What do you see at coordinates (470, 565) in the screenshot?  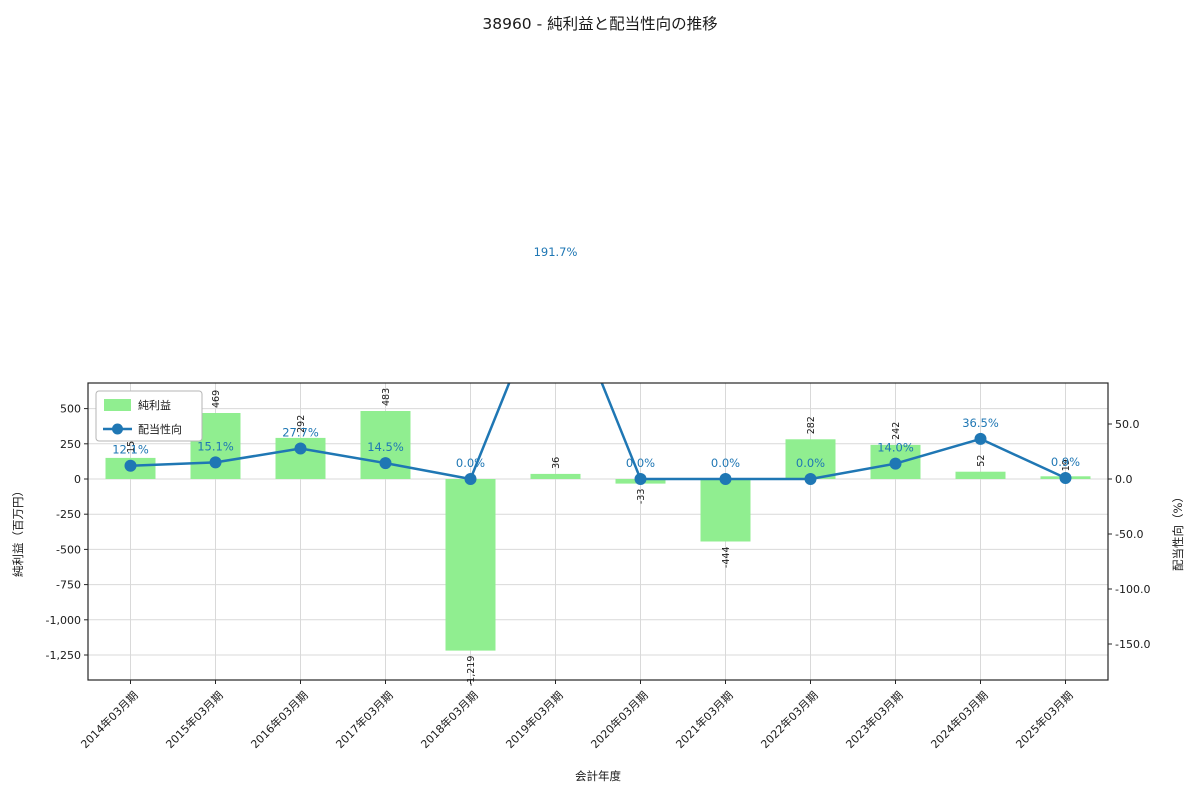 I see `bar-2018年03月期` at bounding box center [470, 565].